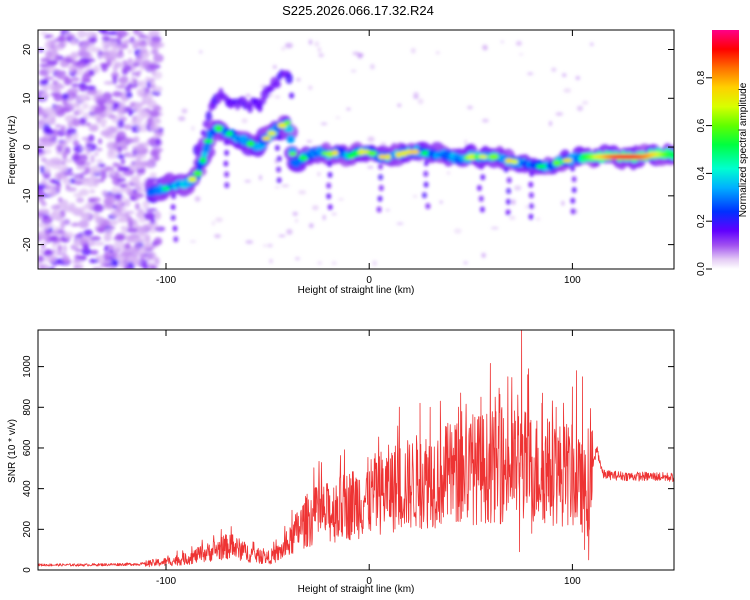 The height and width of the screenshot is (600, 750). Describe the element at coordinates (27, 529) in the screenshot. I see `y-tick-label: 200` at that location.